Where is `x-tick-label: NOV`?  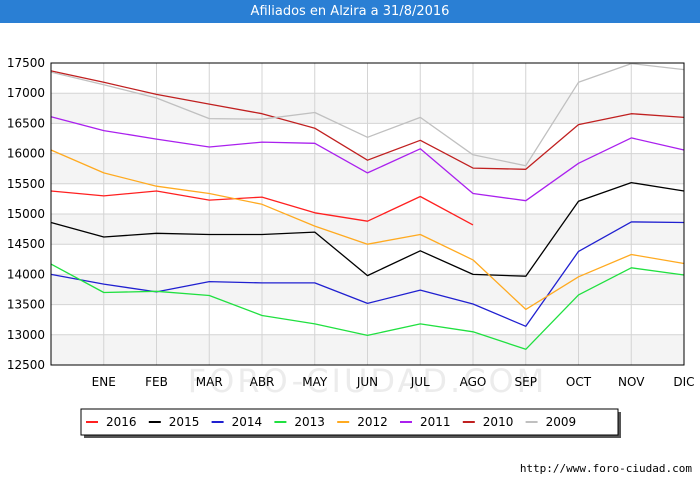 x-tick-label: NOV is located at coordinates (631, 382).